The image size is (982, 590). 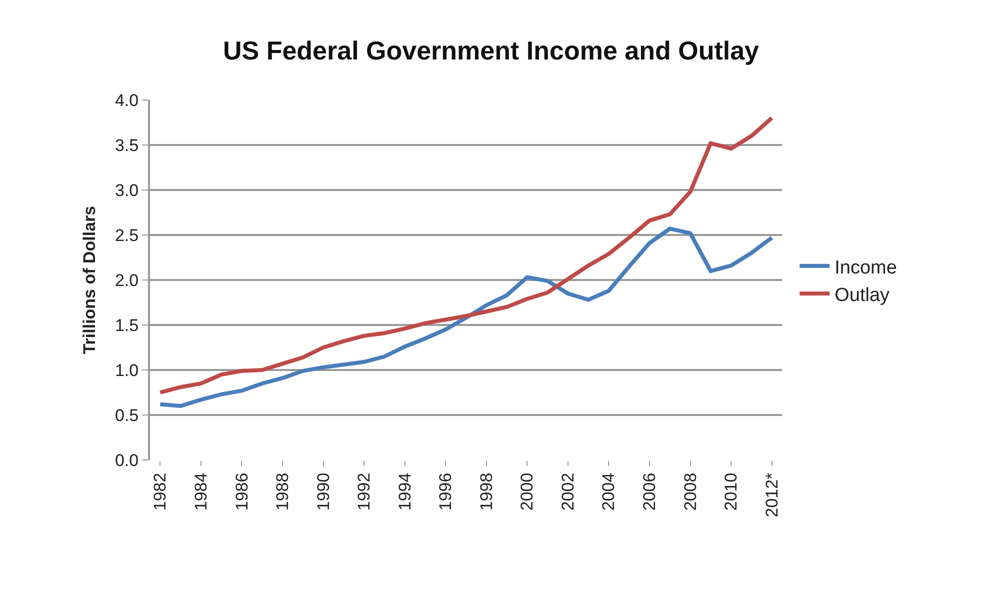 I want to click on y-tick-label: 4.0, so click(x=126, y=100).